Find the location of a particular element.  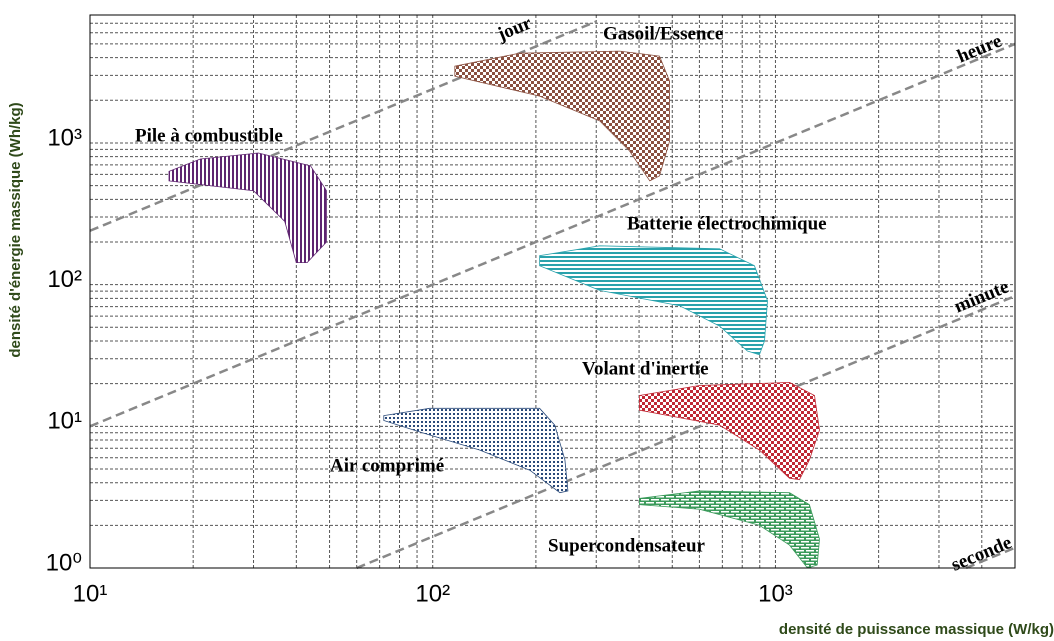

region-label: Batterie électrochimique is located at coordinates (727, 223).